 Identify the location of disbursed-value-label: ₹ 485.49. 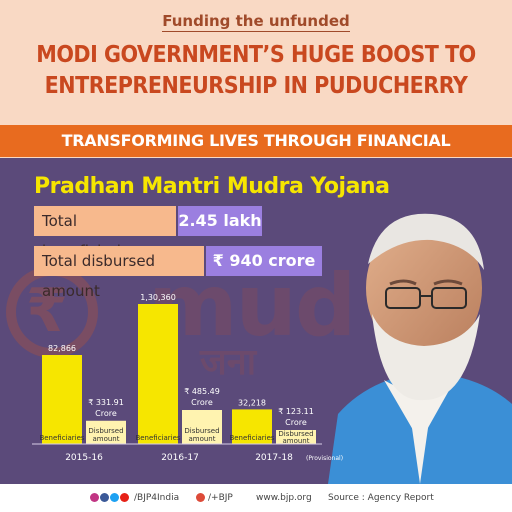
(202, 391).